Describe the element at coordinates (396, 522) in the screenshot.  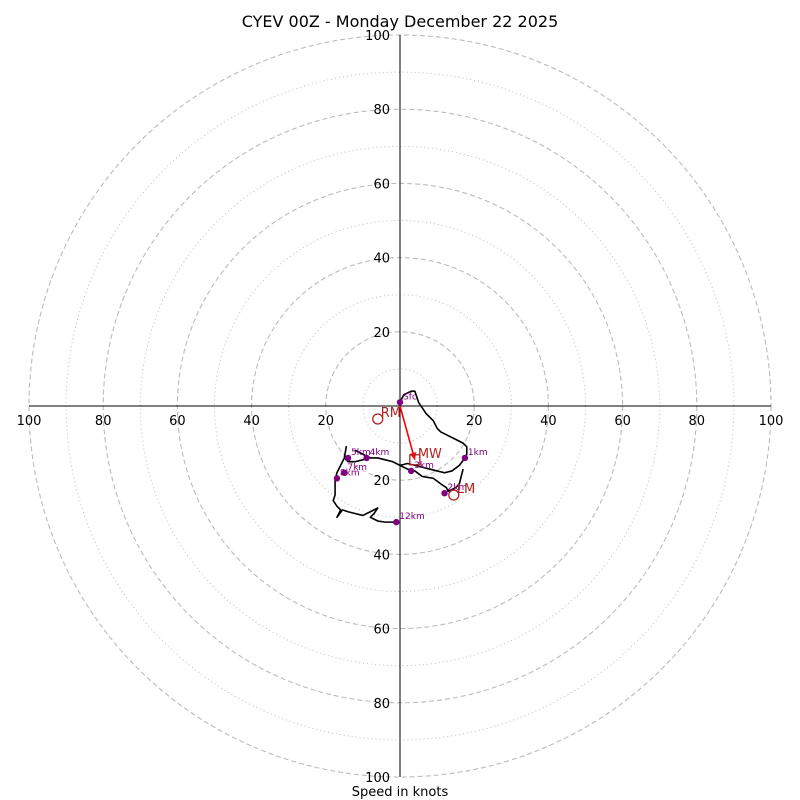
I see `height-marker-12km` at that location.